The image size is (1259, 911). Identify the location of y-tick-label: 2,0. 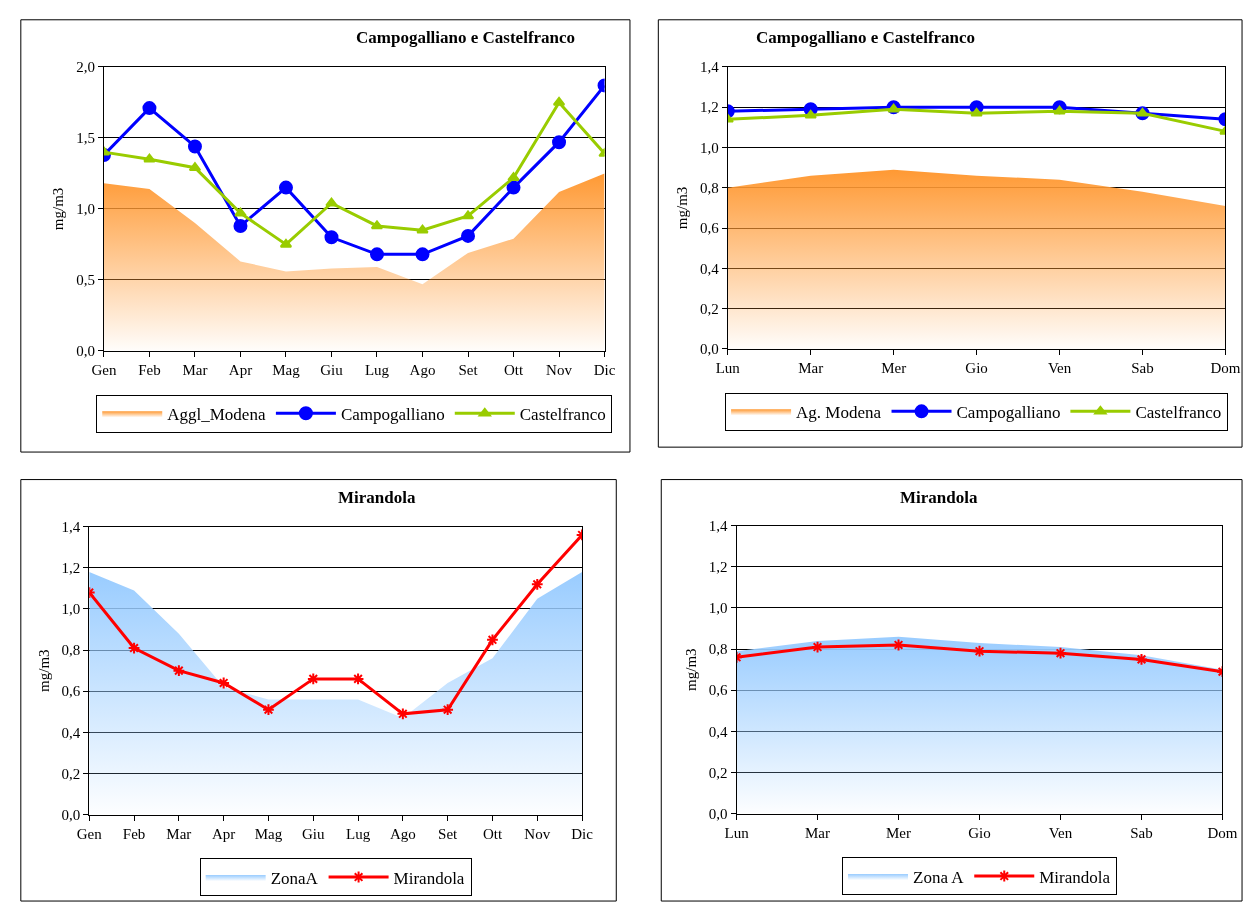
(85, 67).